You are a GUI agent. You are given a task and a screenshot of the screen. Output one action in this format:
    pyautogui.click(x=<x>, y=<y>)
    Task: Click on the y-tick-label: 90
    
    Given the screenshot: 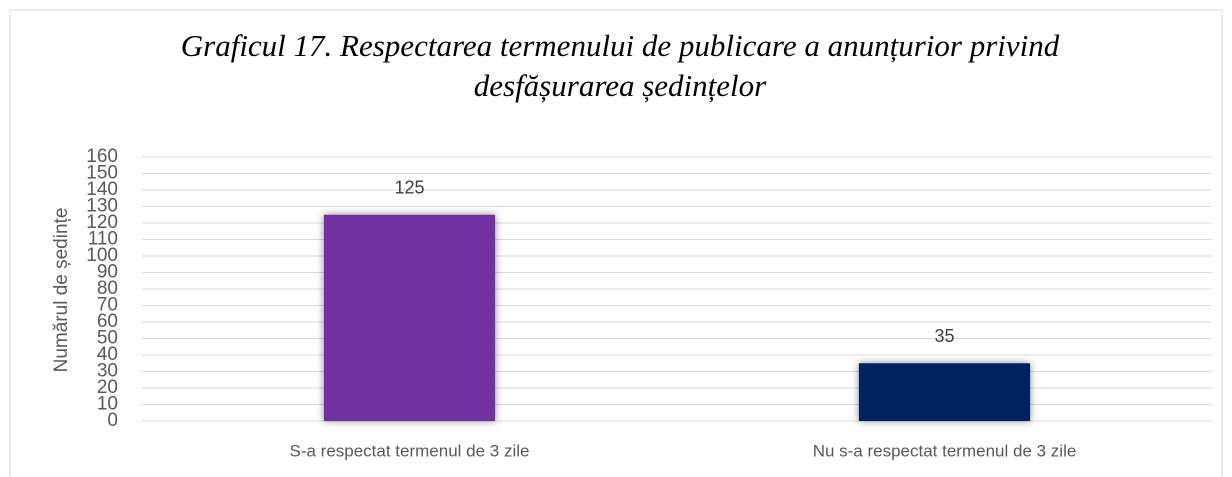 What is the action you would take?
    pyautogui.click(x=107, y=272)
    